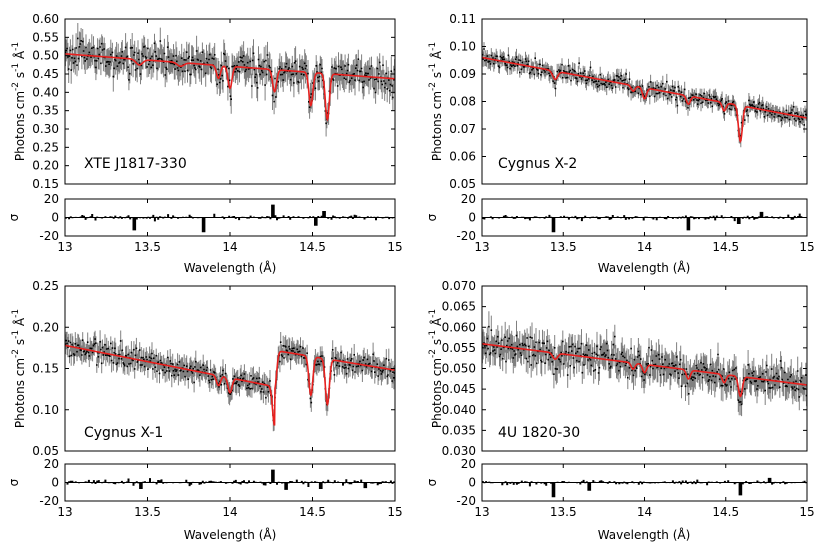 The width and height of the screenshot is (830, 554). What do you see at coordinates (45, 19) in the screenshot?
I see `y-tick-label: 0.60` at bounding box center [45, 19].